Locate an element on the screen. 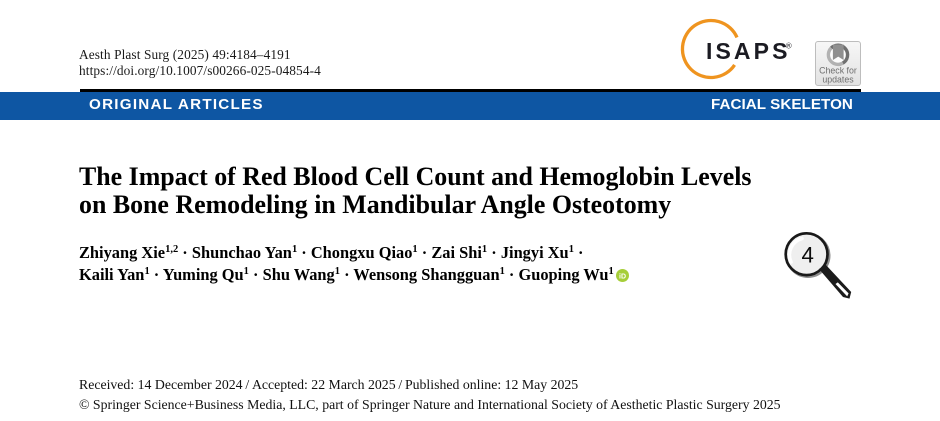 The height and width of the screenshot is (421, 940). svg-text: Check for is located at coordinates (838, 71).